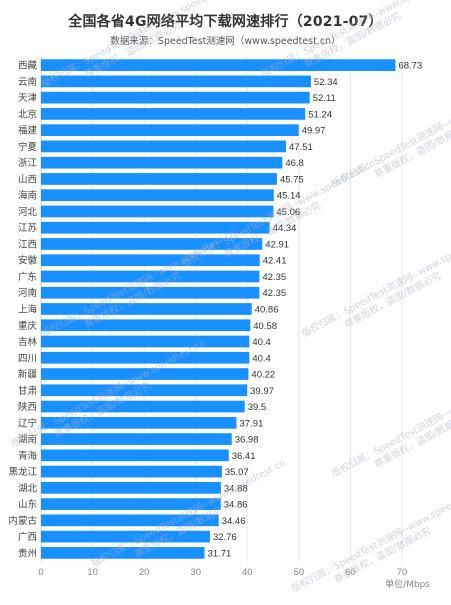 This screenshot has height=605, width=451. What do you see at coordinates (301, 147) in the screenshot?
I see `value-label: 47.51` at bounding box center [301, 147].